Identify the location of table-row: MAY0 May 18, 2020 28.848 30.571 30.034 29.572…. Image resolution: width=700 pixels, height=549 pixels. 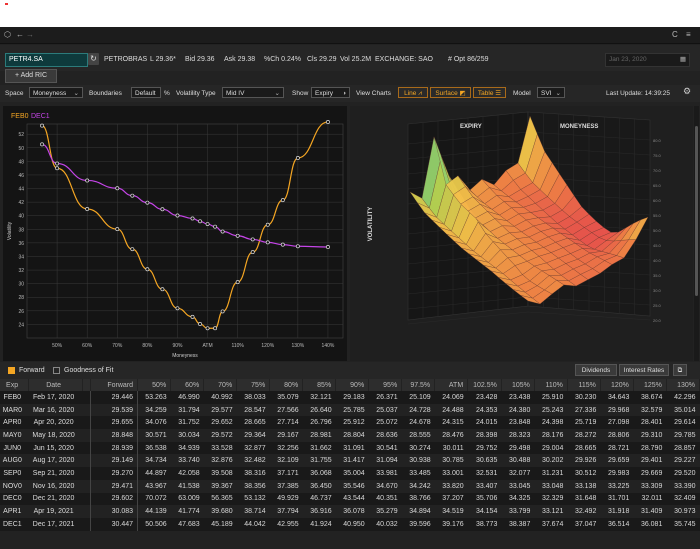
(350, 435).